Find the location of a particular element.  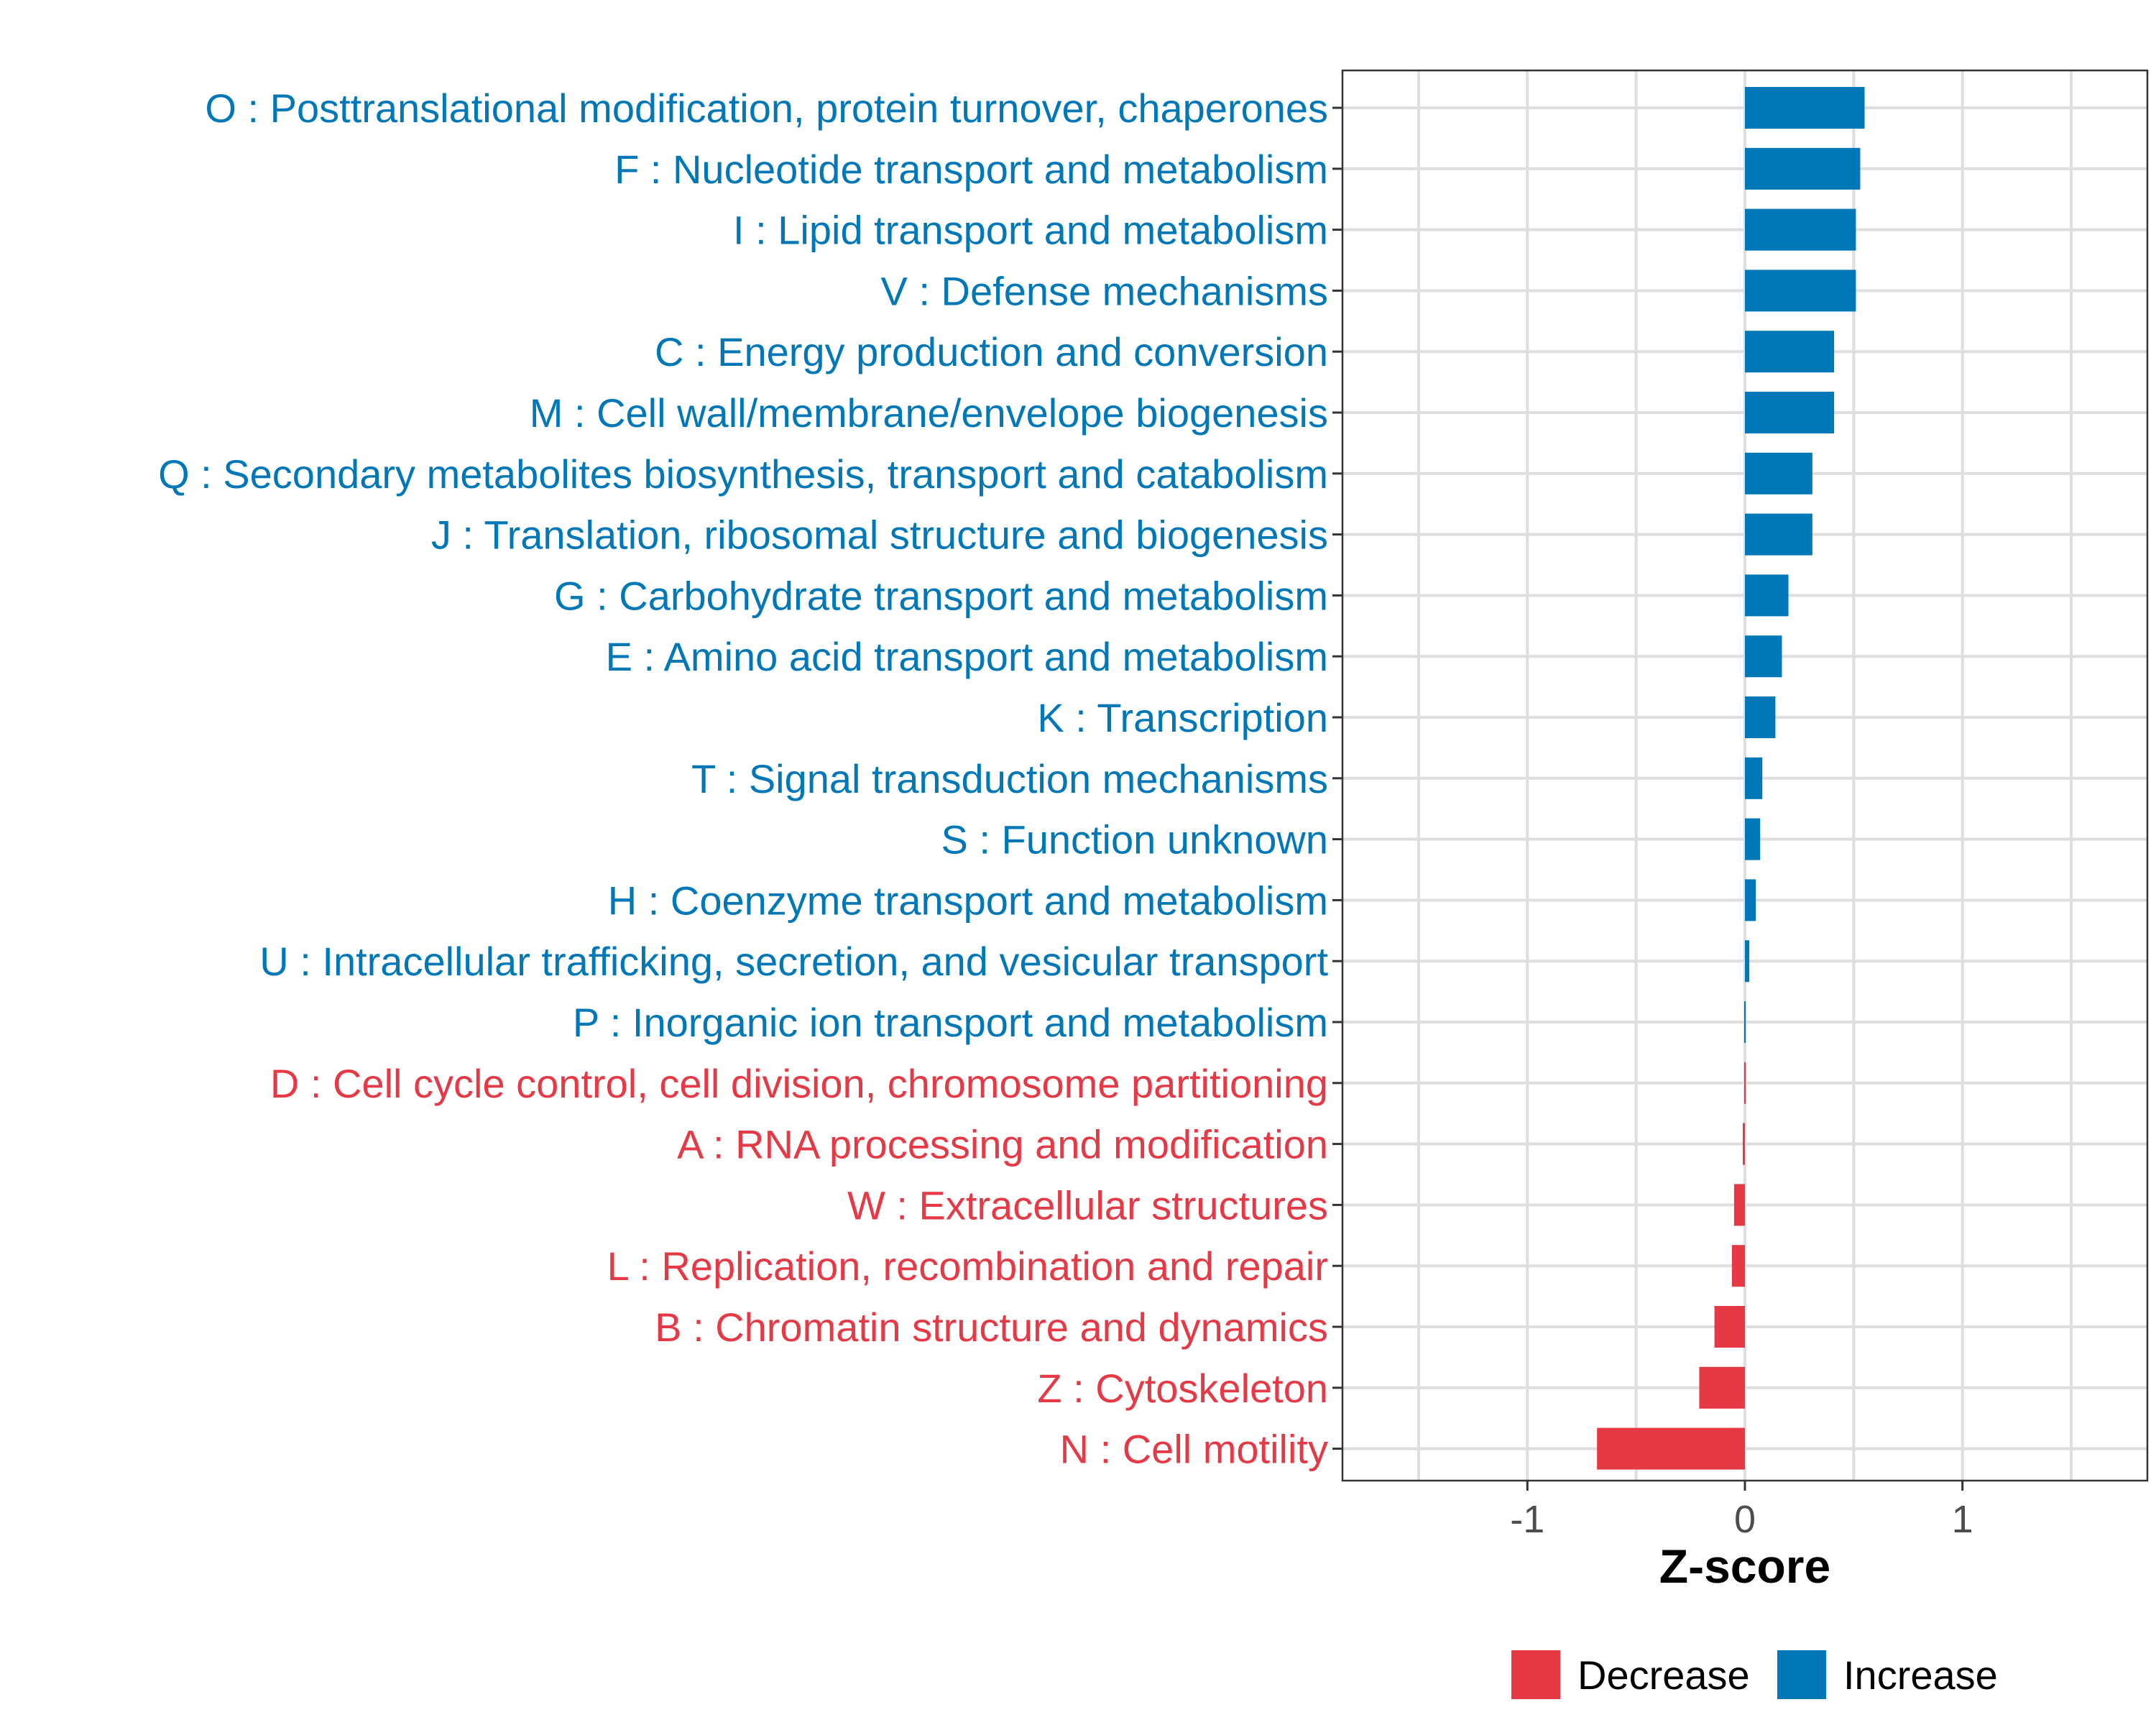

bar-n is located at coordinates (1671, 1448).